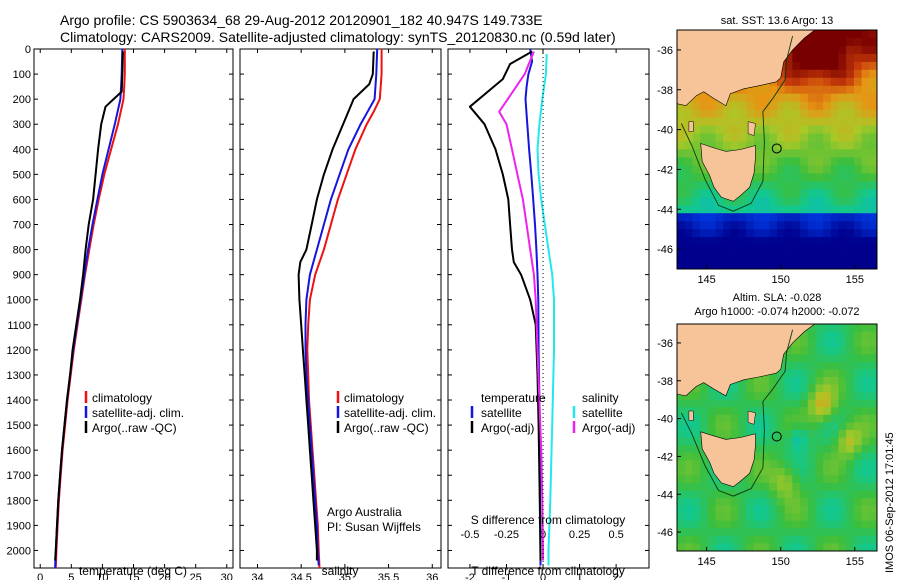 The width and height of the screenshot is (900, 580). Describe the element at coordinates (364, 512) in the screenshot. I see `annotation-line-1: Argo Australia` at that location.